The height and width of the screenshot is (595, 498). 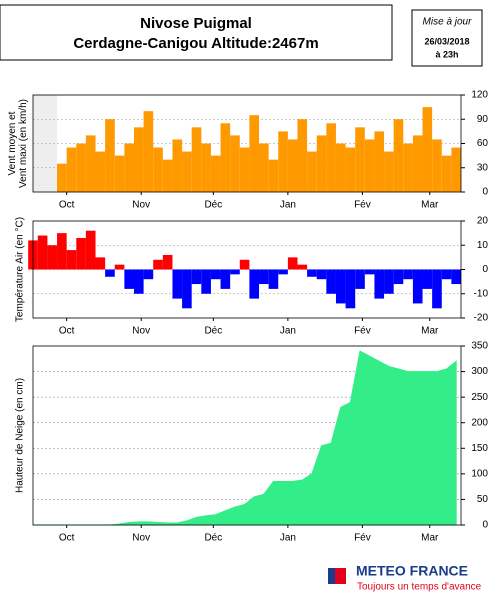 I want to click on y-tick-label: 30, so click(x=483, y=167).